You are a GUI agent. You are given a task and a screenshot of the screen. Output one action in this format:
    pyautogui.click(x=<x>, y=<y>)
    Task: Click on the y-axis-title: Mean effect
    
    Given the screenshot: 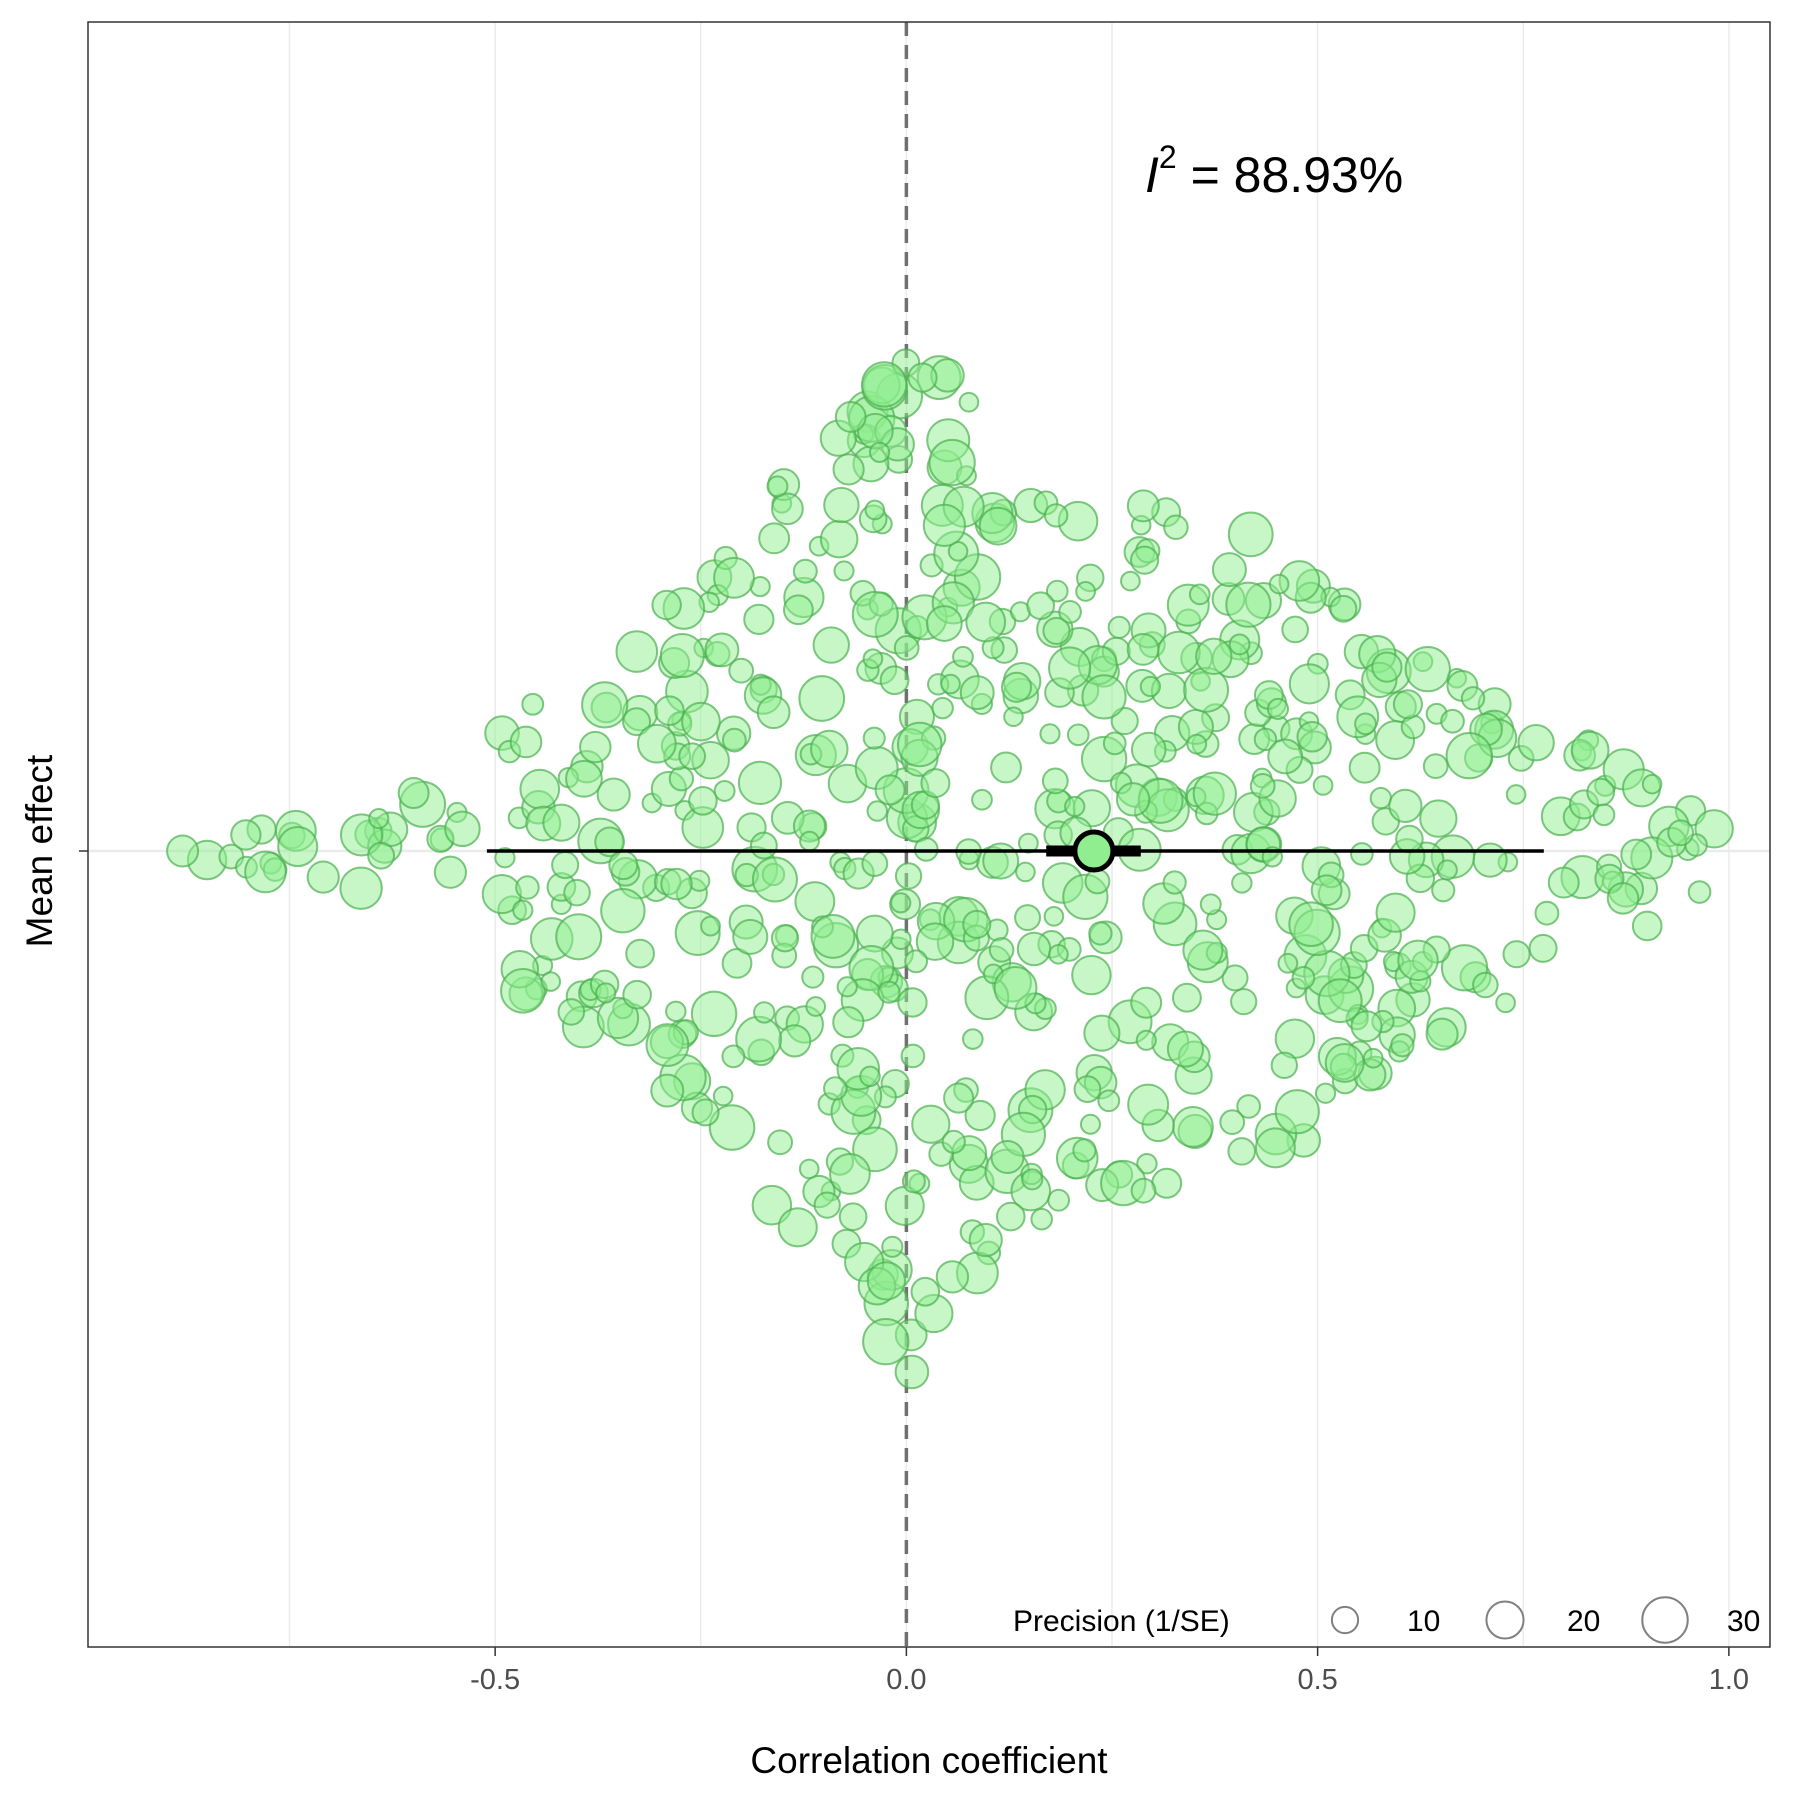 What is the action you would take?
    pyautogui.click(x=39, y=850)
    